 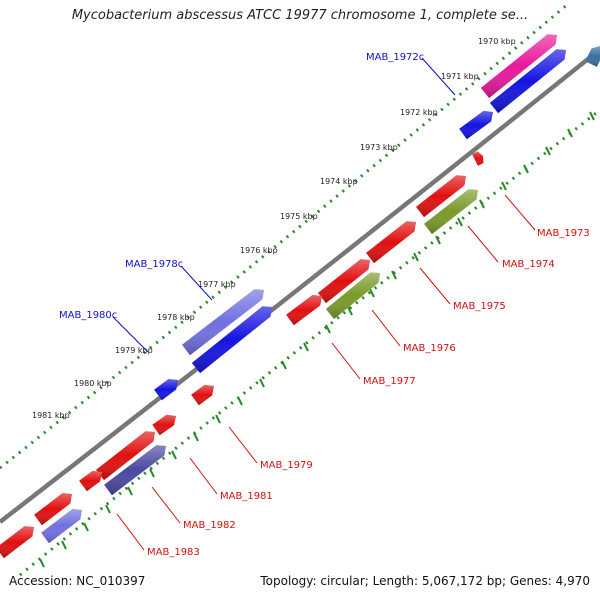 I want to click on gene-red-4-shade, so click(x=304, y=310).